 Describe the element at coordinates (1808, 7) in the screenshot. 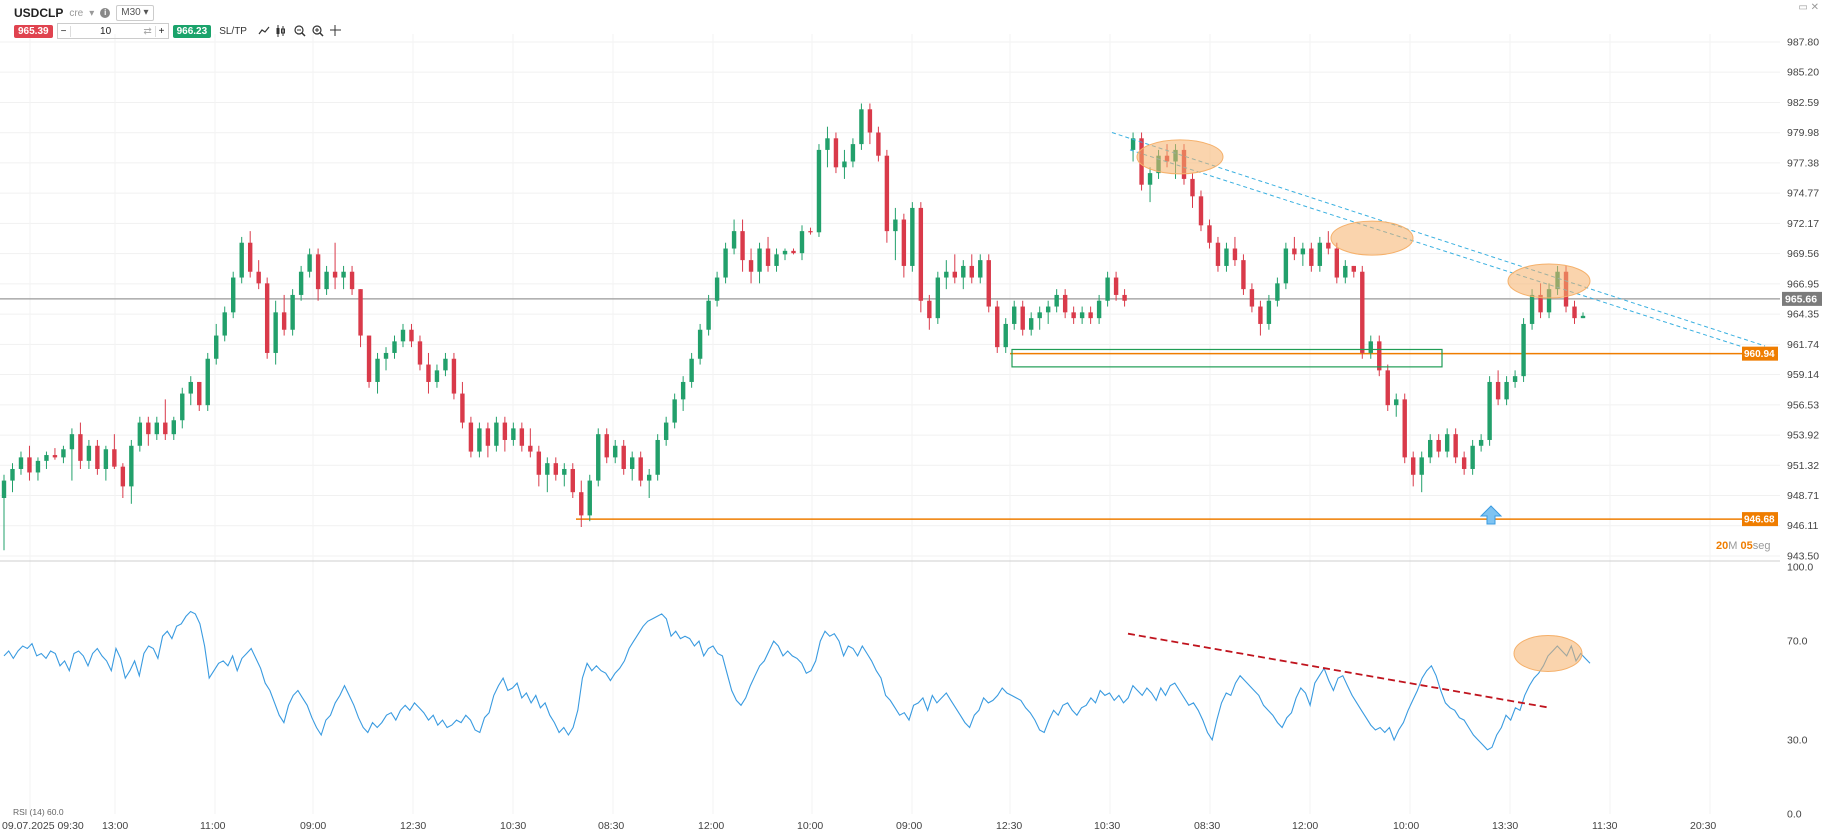

I see `window-controls: ▭ ✕` at that location.